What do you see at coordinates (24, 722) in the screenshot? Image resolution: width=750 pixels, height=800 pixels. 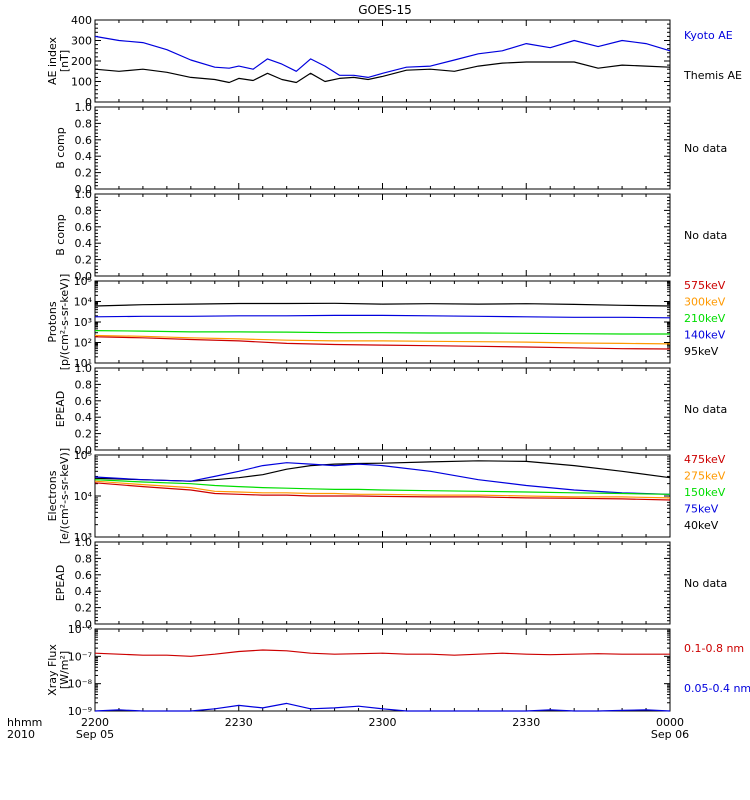 I see `time-label: hhmm` at bounding box center [24, 722].